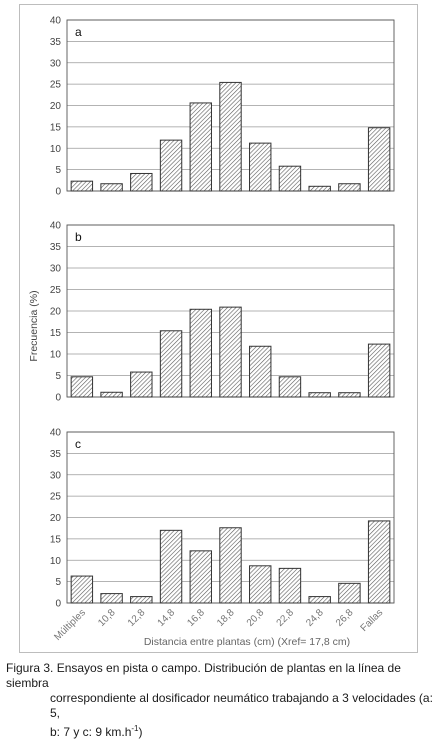 This screenshot has height=740, width=439. Describe the element at coordinates (286, 618) in the screenshot. I see `x-tick-label: 22,8` at that location.